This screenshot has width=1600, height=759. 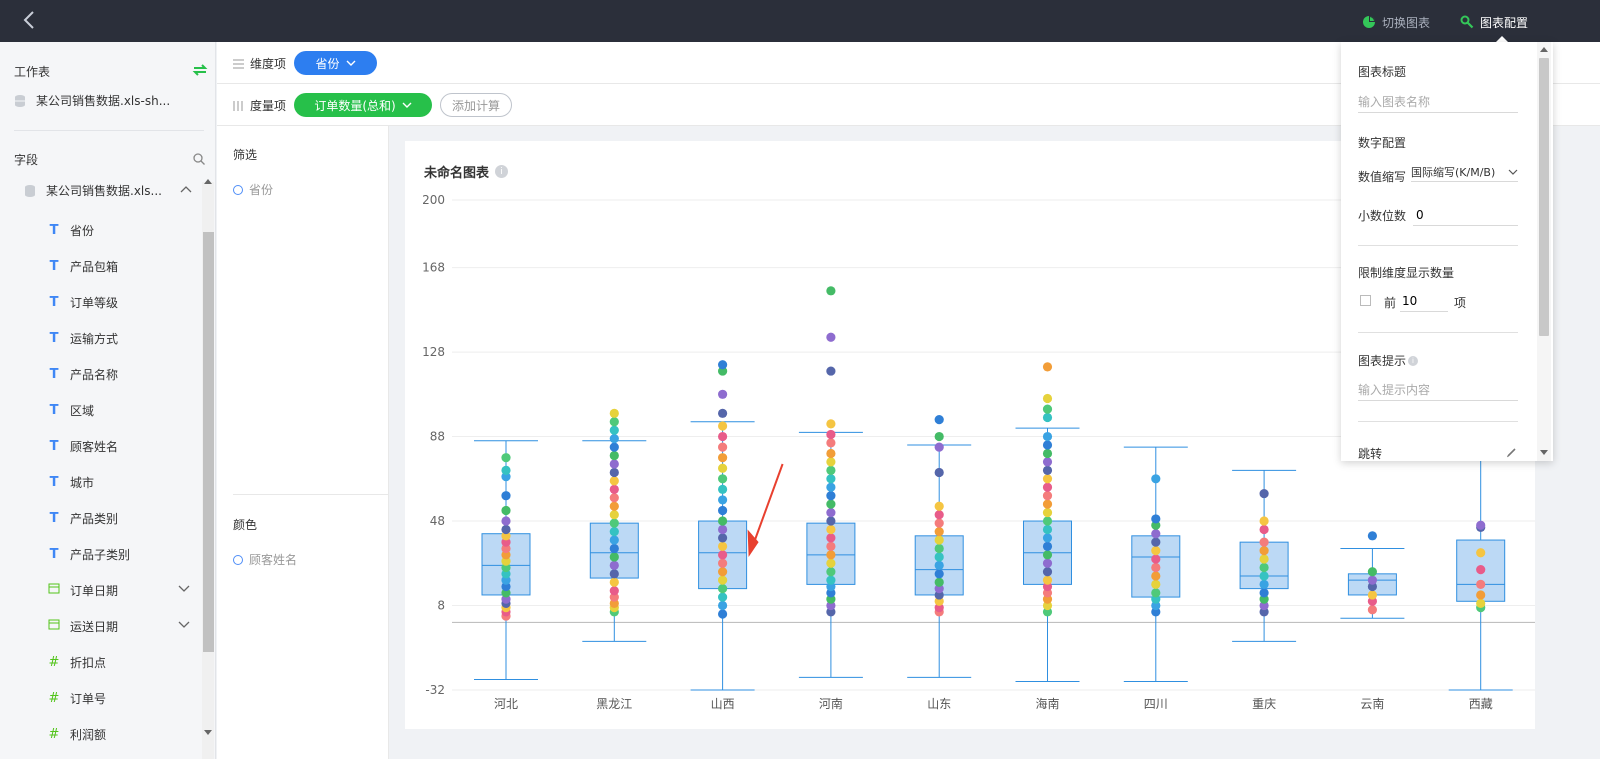 I want to click on add-calc-button: 添加计算, so click(x=476, y=105).